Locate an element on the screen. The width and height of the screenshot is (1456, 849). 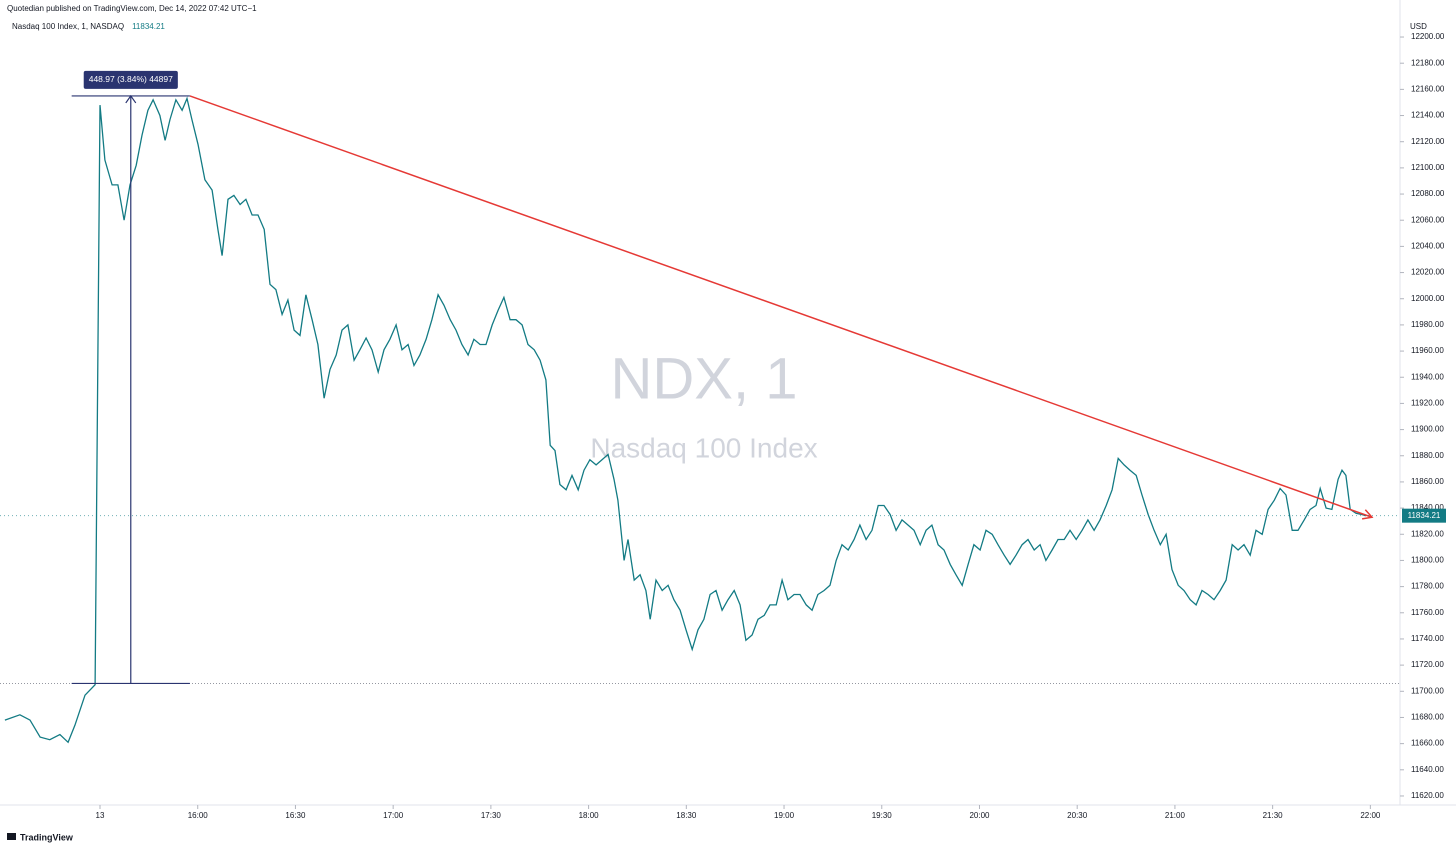
last-price-box is located at coordinates (1424, 515).